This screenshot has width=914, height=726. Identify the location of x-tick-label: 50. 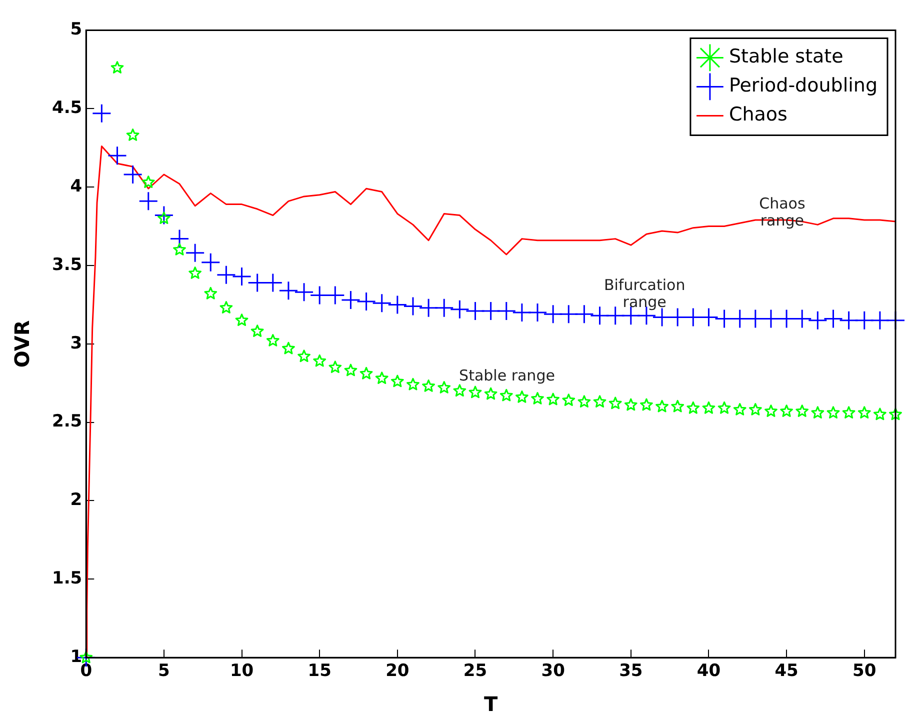
(864, 671).